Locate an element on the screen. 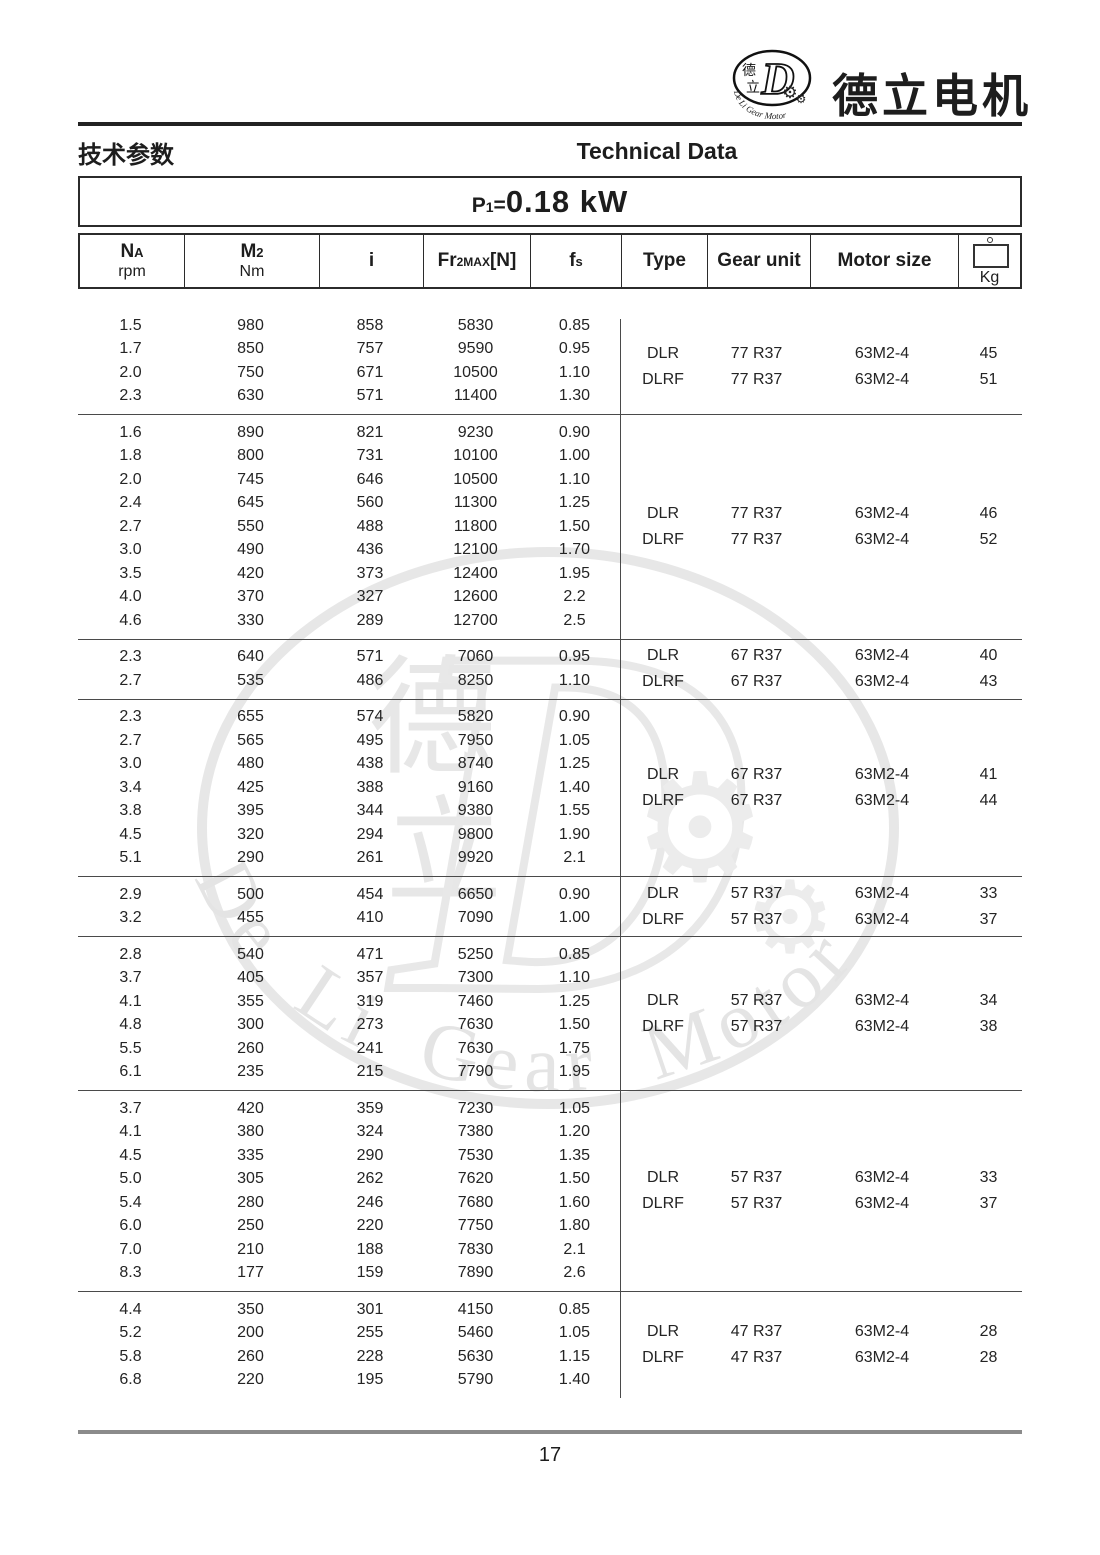 This screenshot has width=1100, height=1555. logo-char-bottom: 立 is located at coordinates (753, 88).